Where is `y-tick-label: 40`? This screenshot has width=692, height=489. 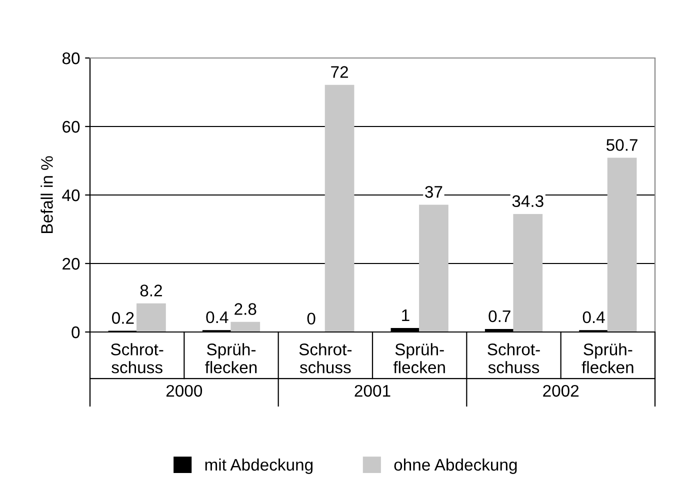 y-tick-label: 40 is located at coordinates (71, 195).